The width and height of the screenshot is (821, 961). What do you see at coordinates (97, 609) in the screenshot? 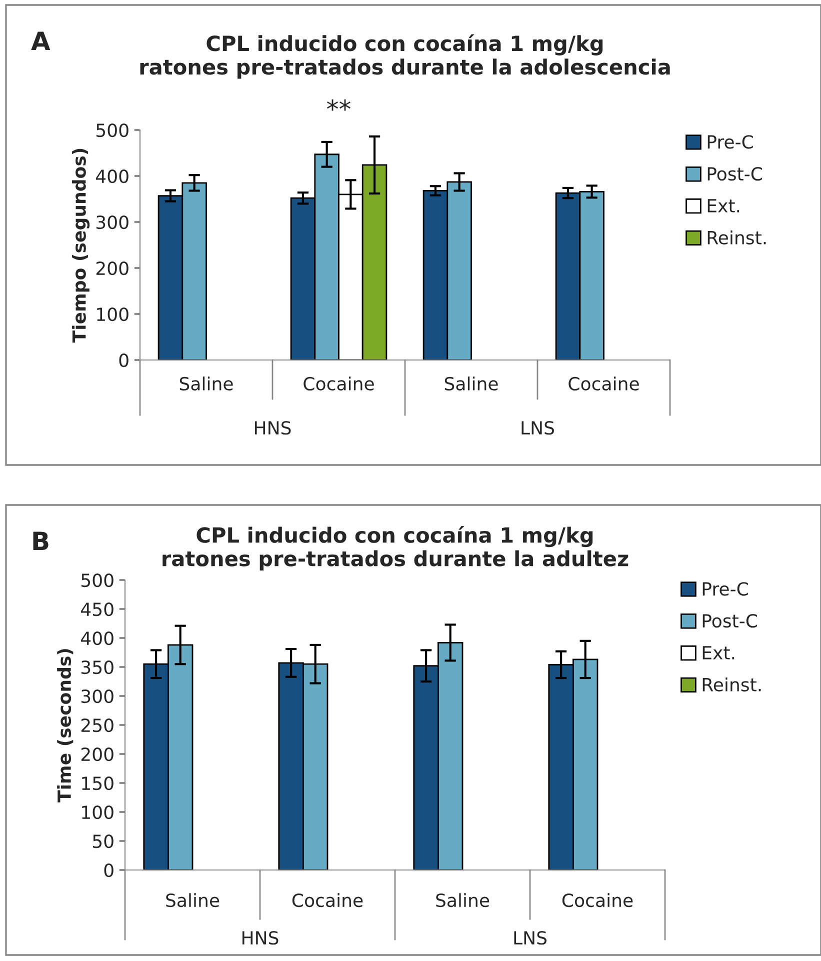
I see `y-tick-label: 450` at bounding box center [97, 609].